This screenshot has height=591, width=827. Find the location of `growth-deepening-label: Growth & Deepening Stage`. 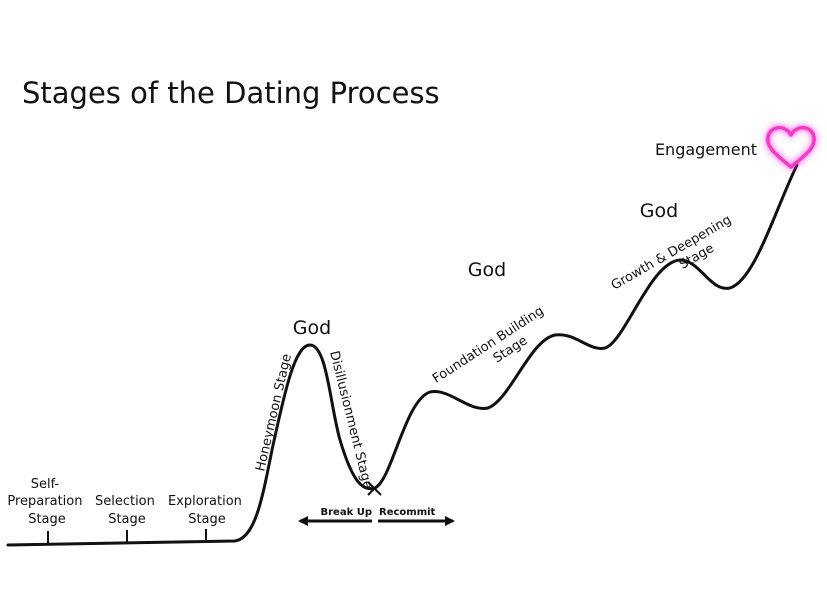

growth-deepening-label: Growth & Deepening Stage is located at coordinates (677, 258).